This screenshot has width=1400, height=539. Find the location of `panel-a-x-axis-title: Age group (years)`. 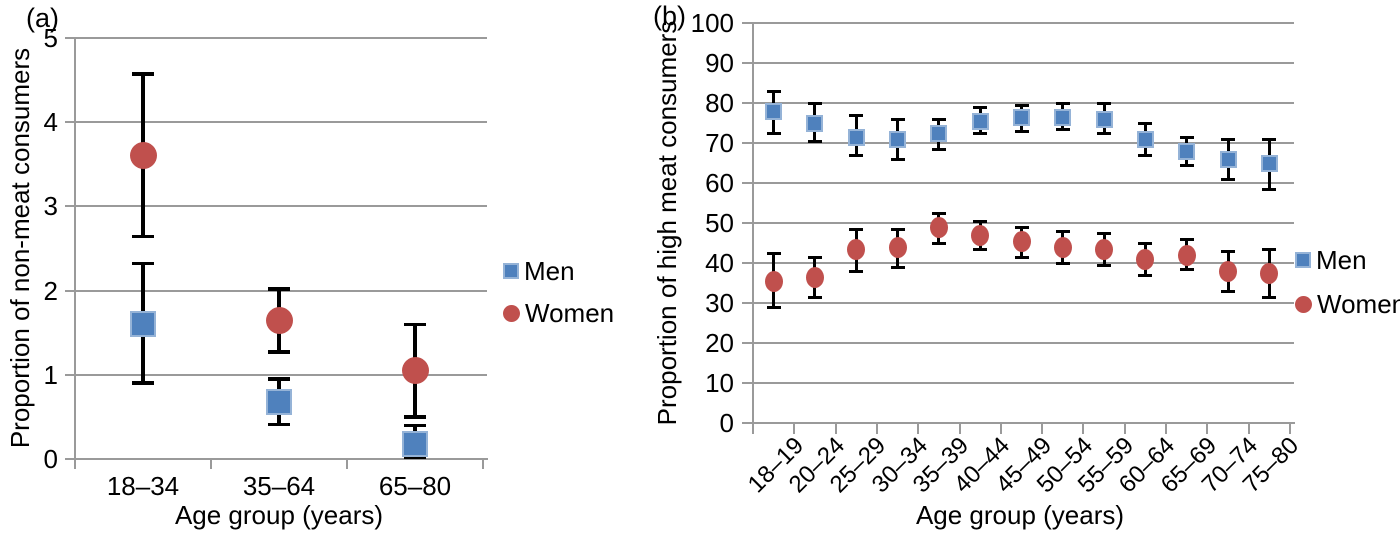

panel-a-x-axis-title: Age group (years) is located at coordinates (279, 515).